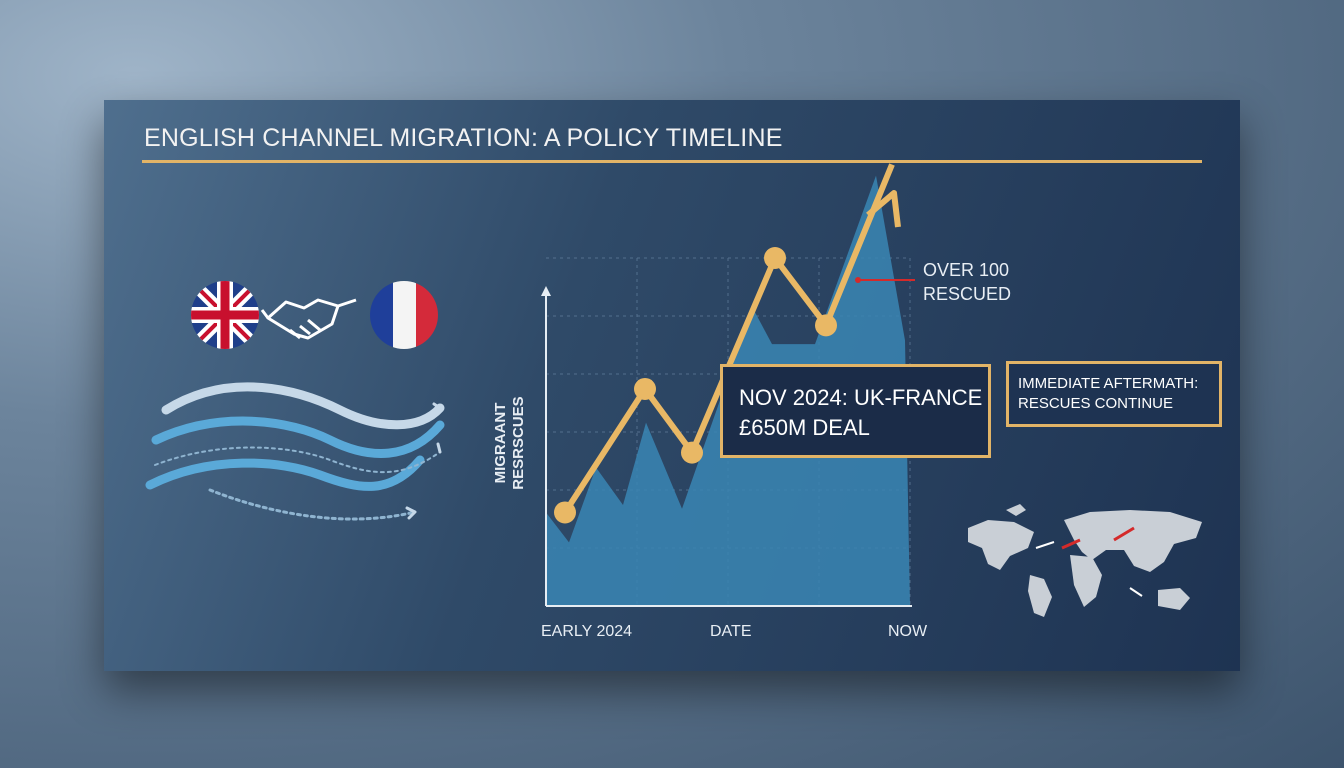 The width and height of the screenshot is (1344, 768). What do you see at coordinates (731, 631) in the screenshot?
I see `x-axis-label: DATE` at bounding box center [731, 631].